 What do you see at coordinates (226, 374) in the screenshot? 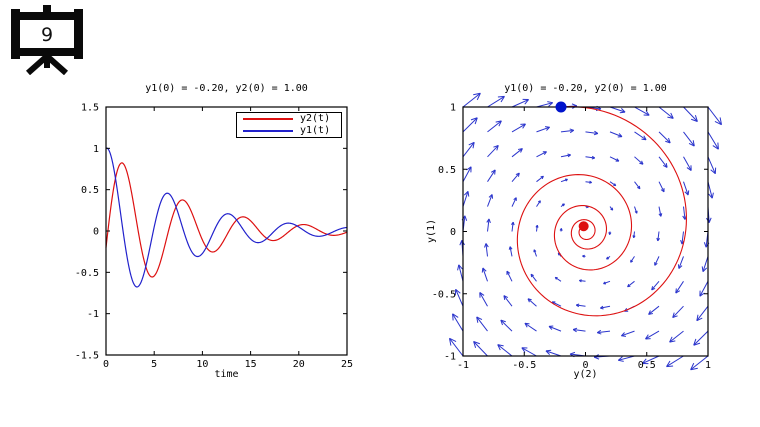
I see `left-plot-xlabel: time` at bounding box center [226, 374].